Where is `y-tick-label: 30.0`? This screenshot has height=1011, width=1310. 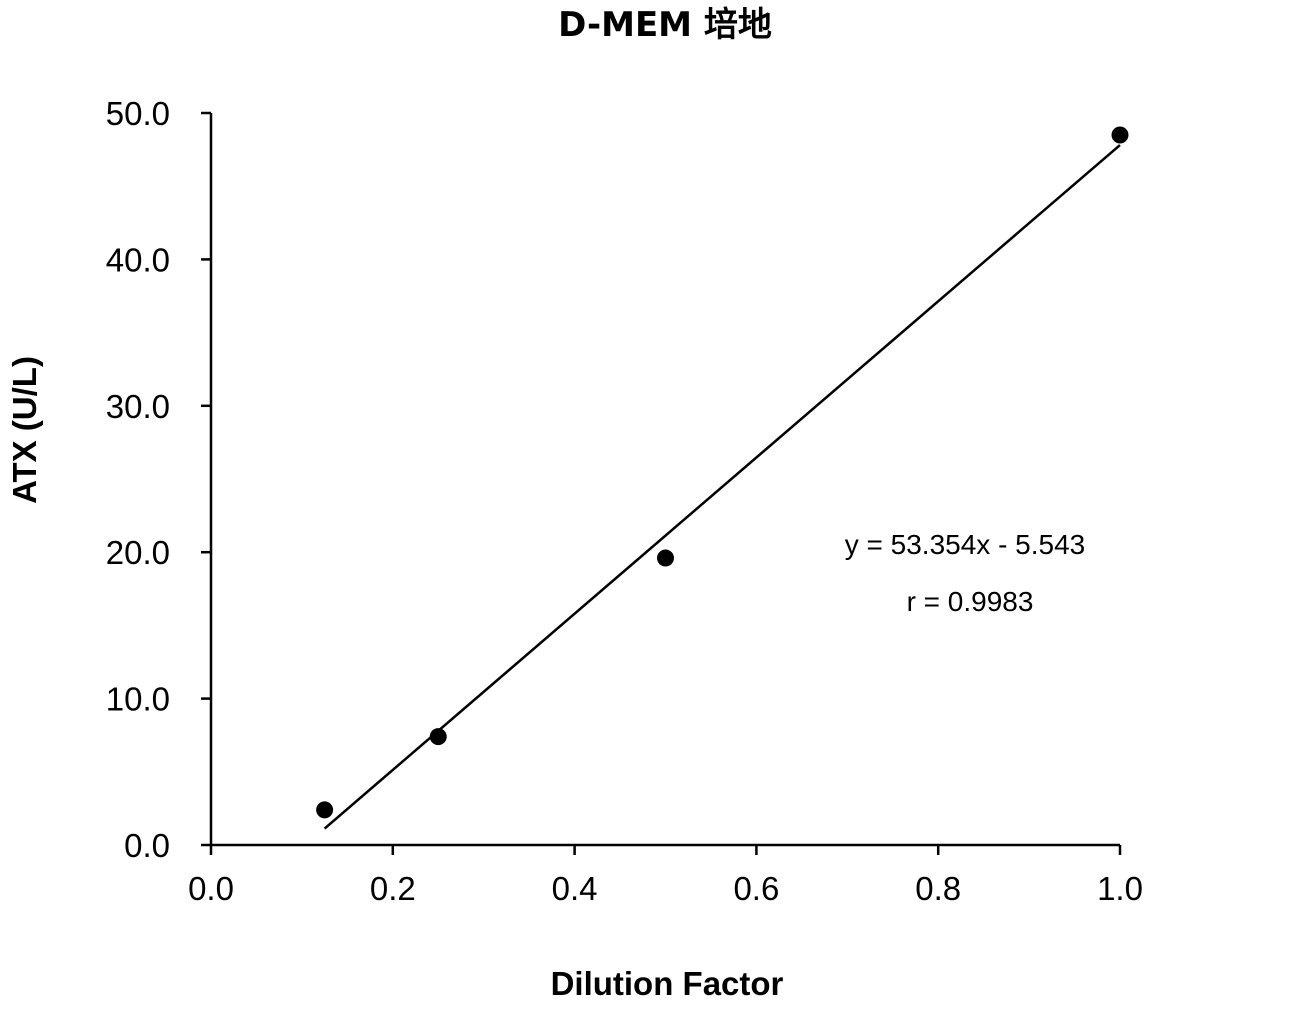
y-tick-label: 30.0 is located at coordinates (138, 406).